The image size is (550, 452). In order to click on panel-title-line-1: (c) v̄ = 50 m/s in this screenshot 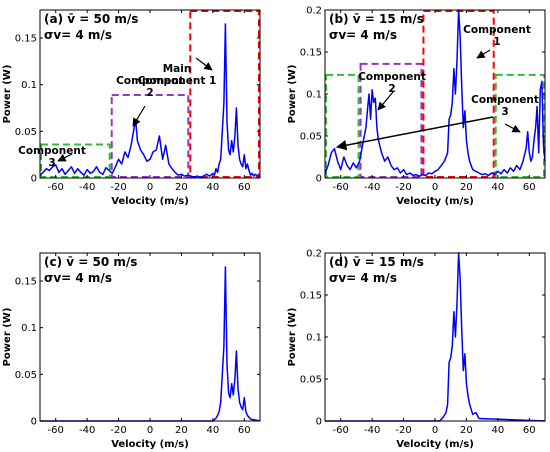, I will do `click(90, 262)`.